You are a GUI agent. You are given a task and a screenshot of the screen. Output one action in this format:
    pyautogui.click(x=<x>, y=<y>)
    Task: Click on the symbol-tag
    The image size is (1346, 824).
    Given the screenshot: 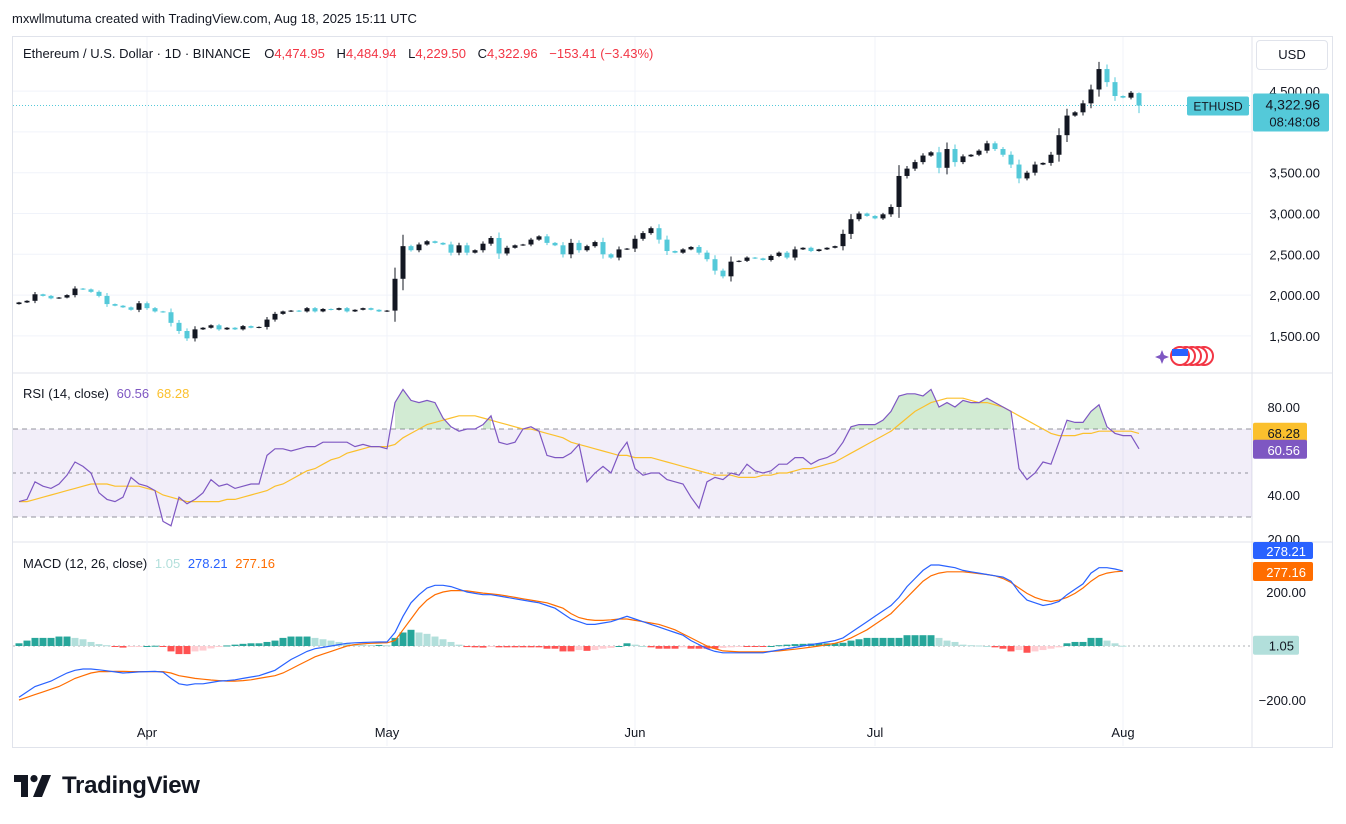 What is the action you would take?
    pyautogui.click(x=1218, y=106)
    